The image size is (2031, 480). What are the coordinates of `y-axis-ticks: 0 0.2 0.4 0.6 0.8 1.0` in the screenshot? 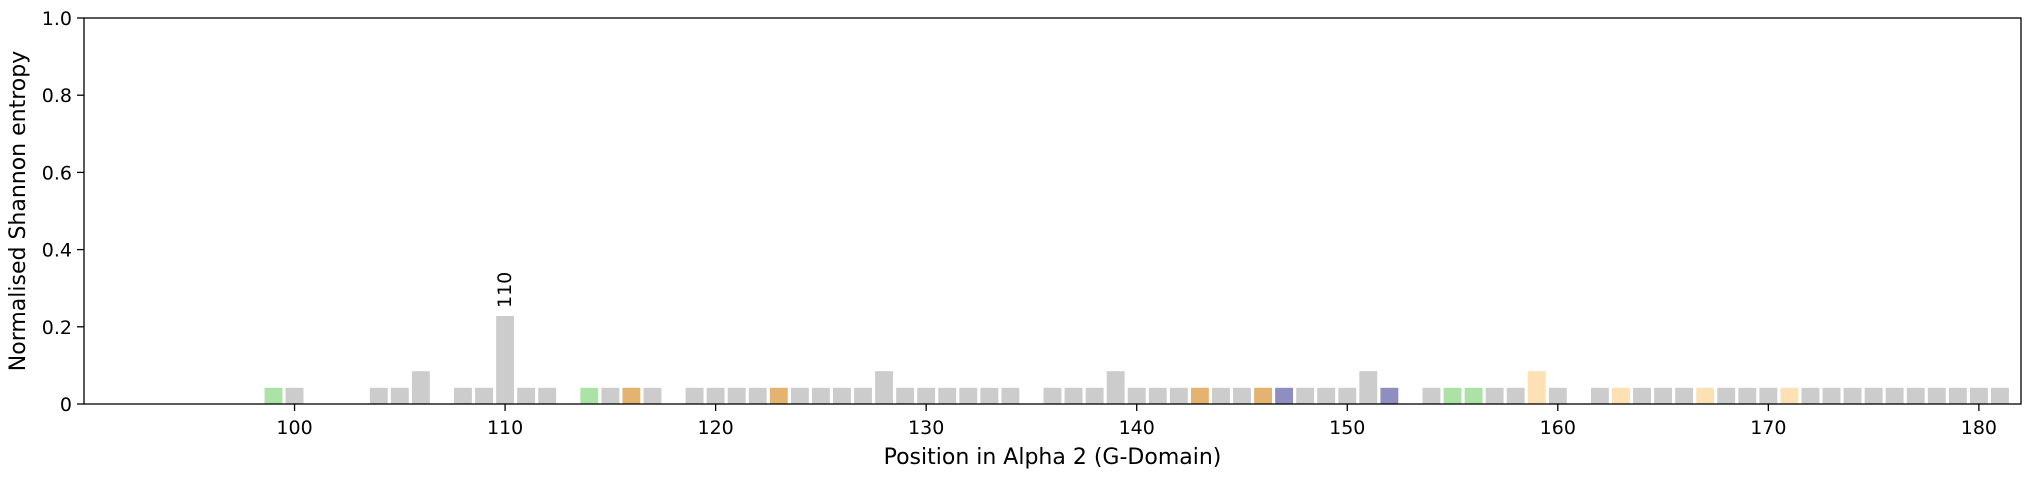 It's located at (63, 212).